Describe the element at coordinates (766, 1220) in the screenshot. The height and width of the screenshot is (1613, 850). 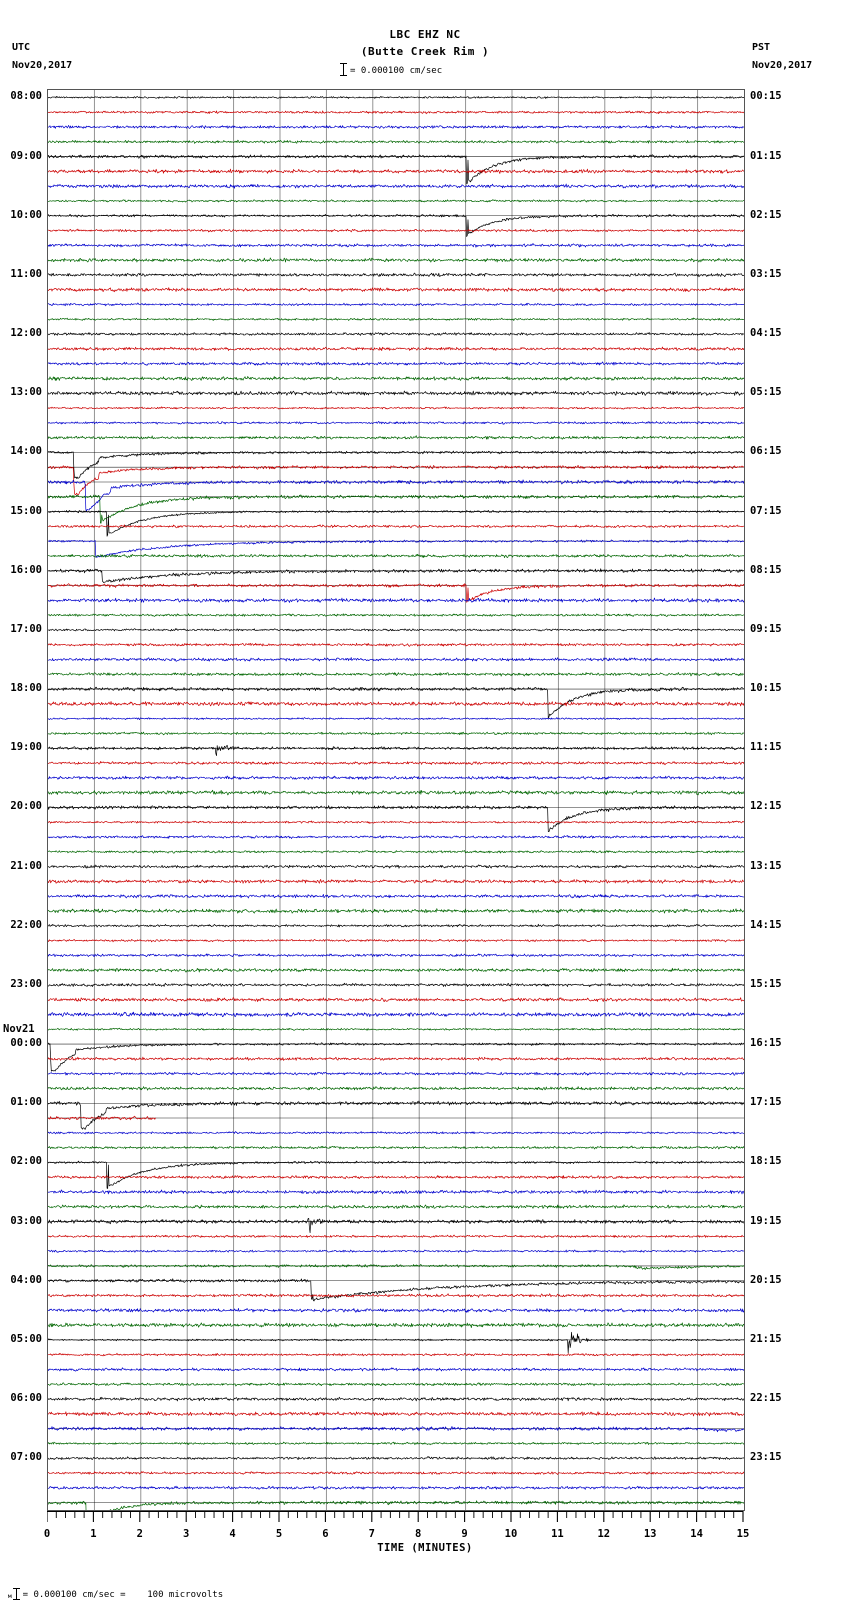
I see `pst-hour-label-1915: 19:15` at that location.